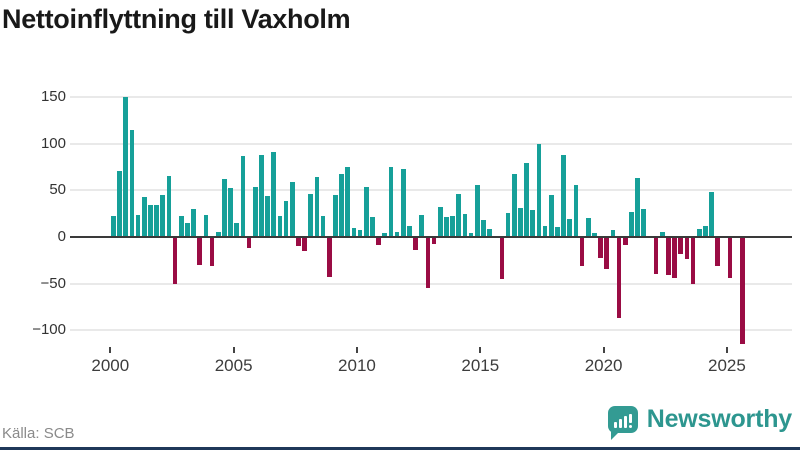  I want to click on x-axis-label: 2000, so click(110, 365).